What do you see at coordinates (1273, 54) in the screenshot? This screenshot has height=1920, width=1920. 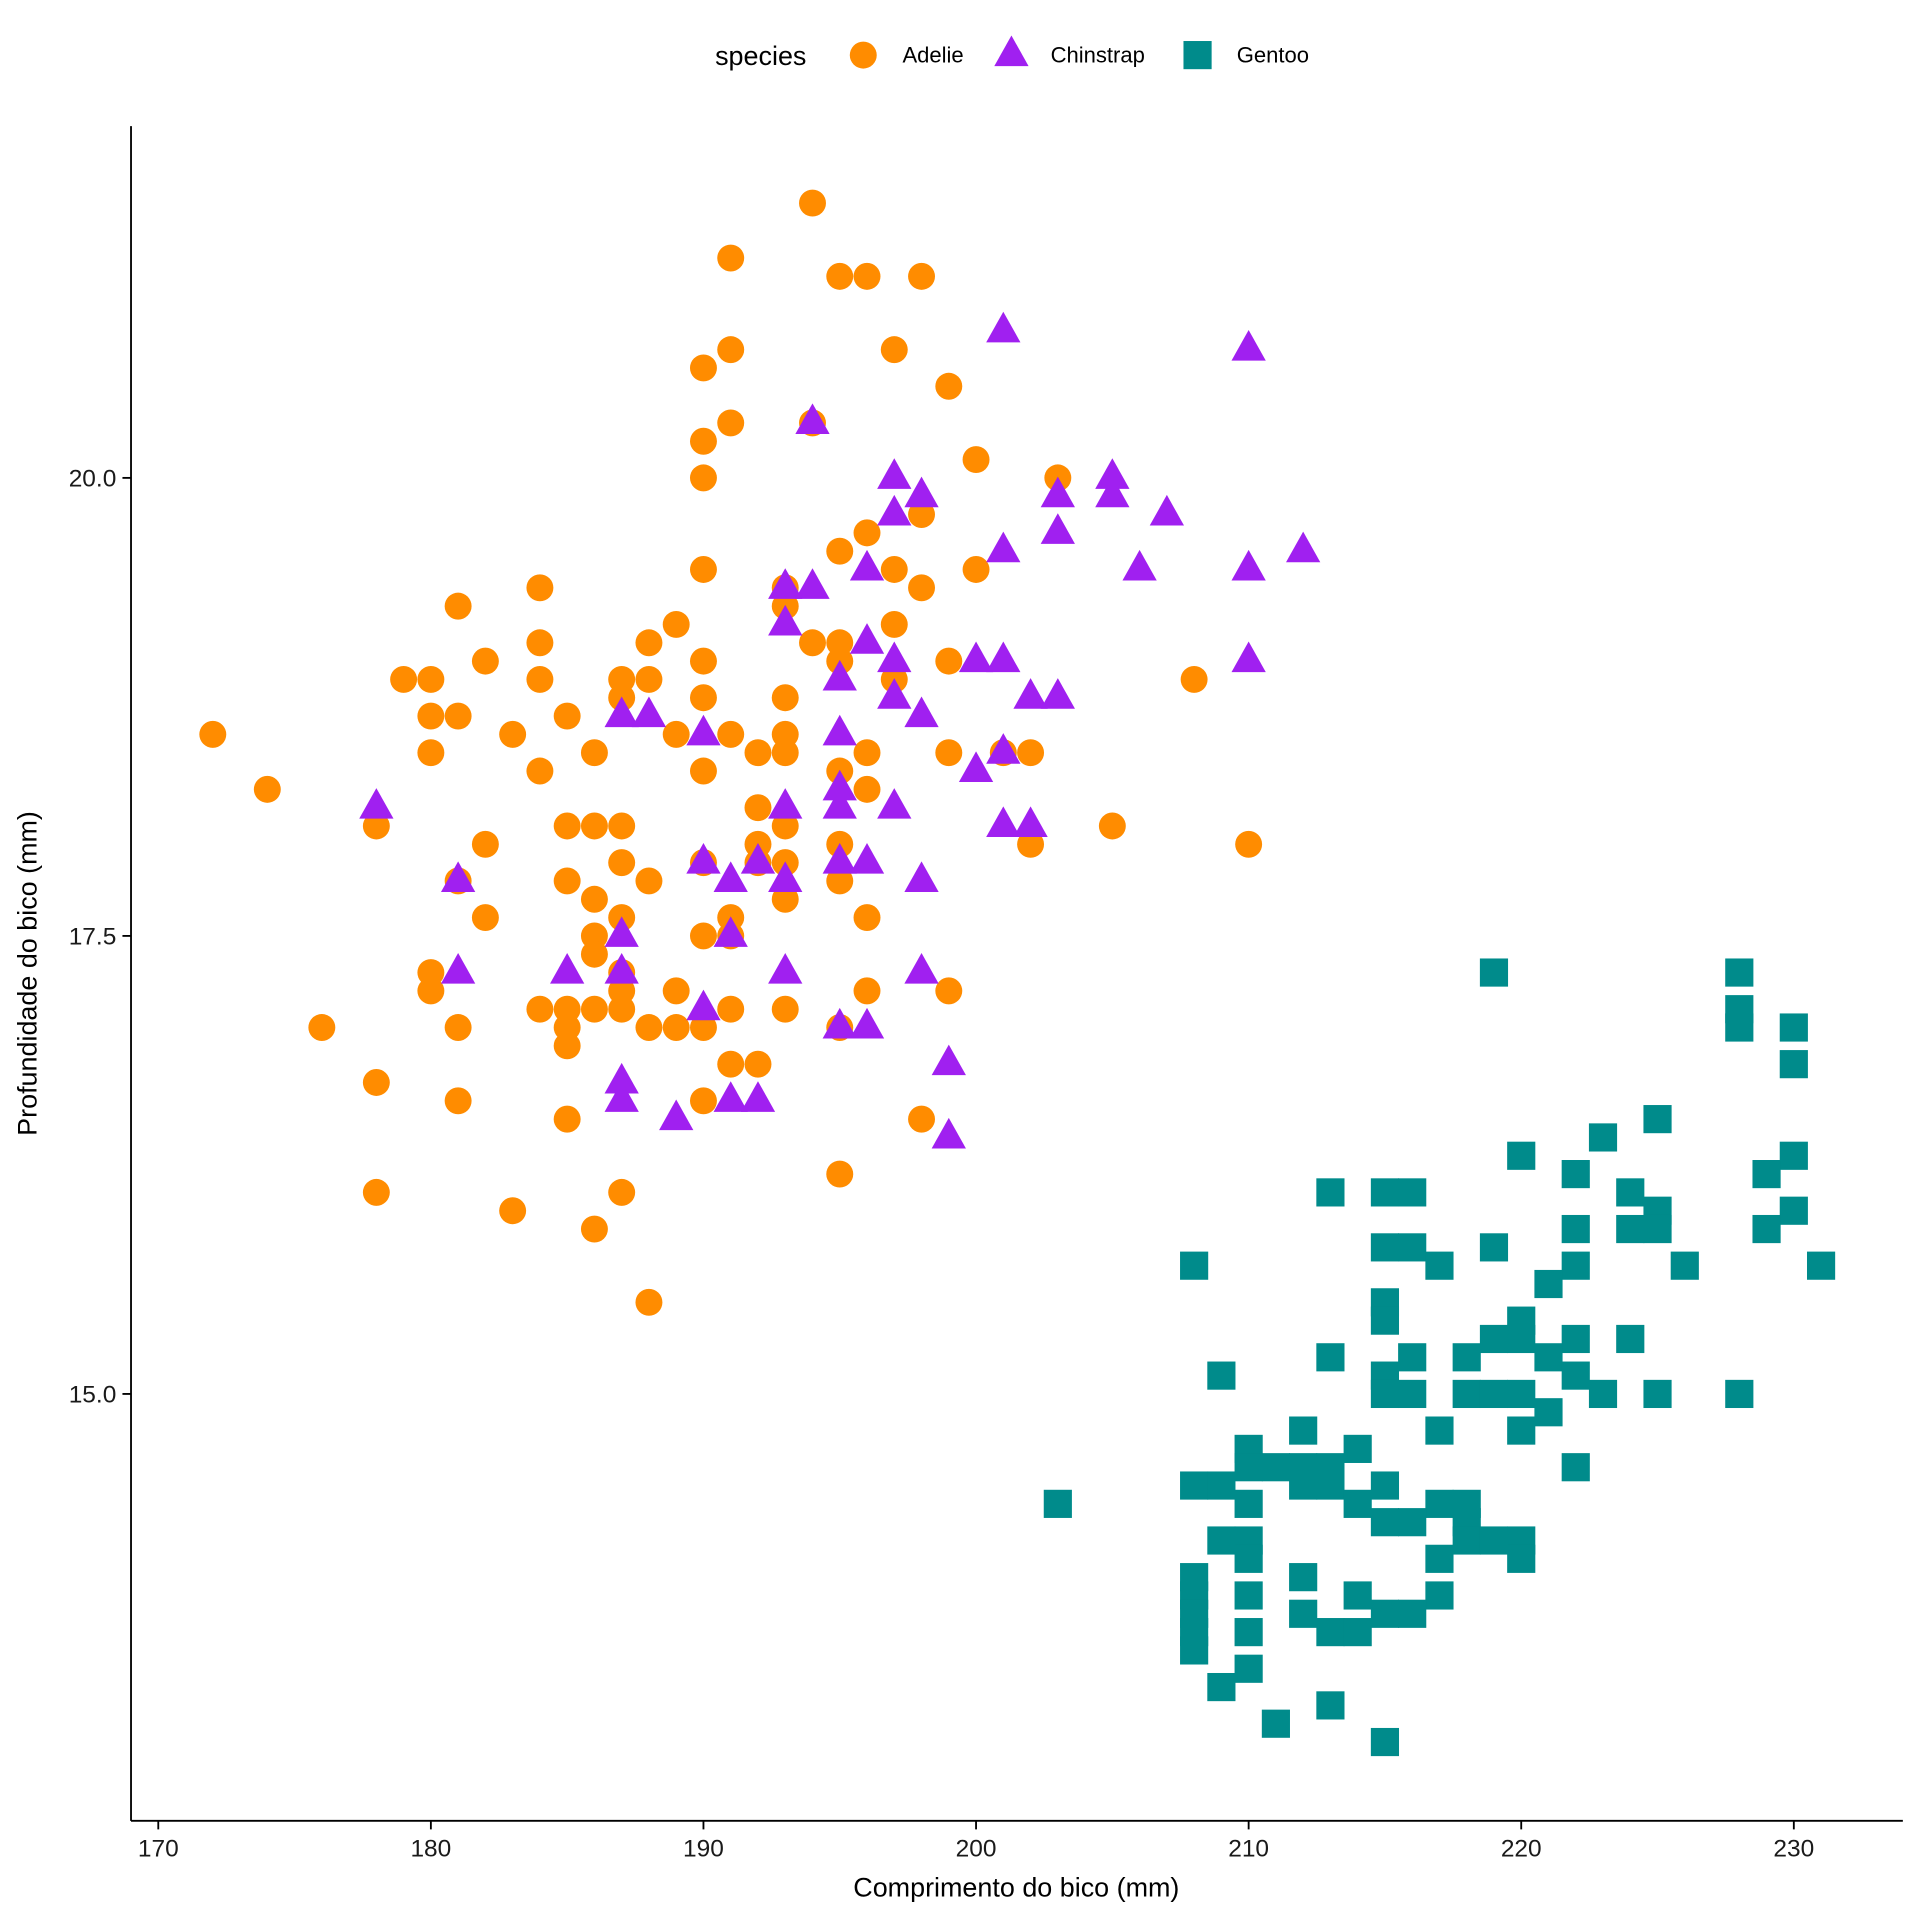 I see `legend-label: Gentoo` at bounding box center [1273, 54].